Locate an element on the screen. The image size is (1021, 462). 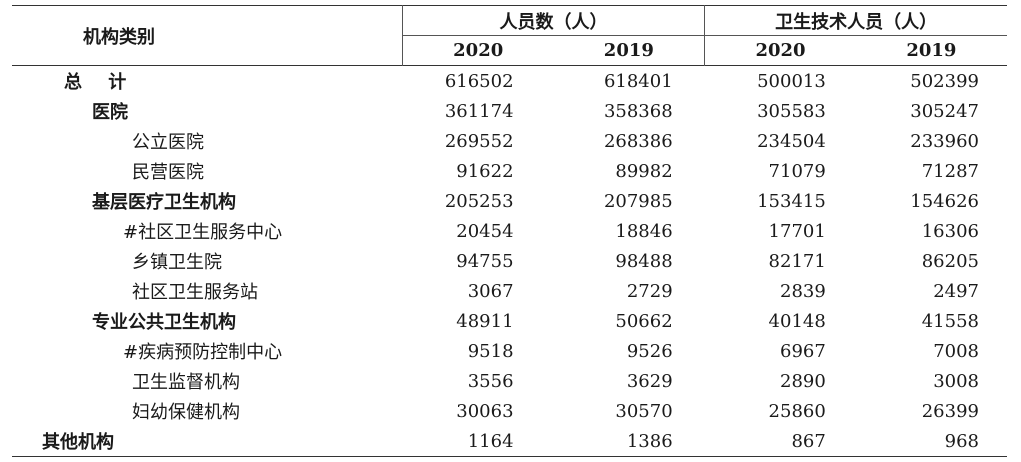
cell-value: 618401 is located at coordinates (629, 80).